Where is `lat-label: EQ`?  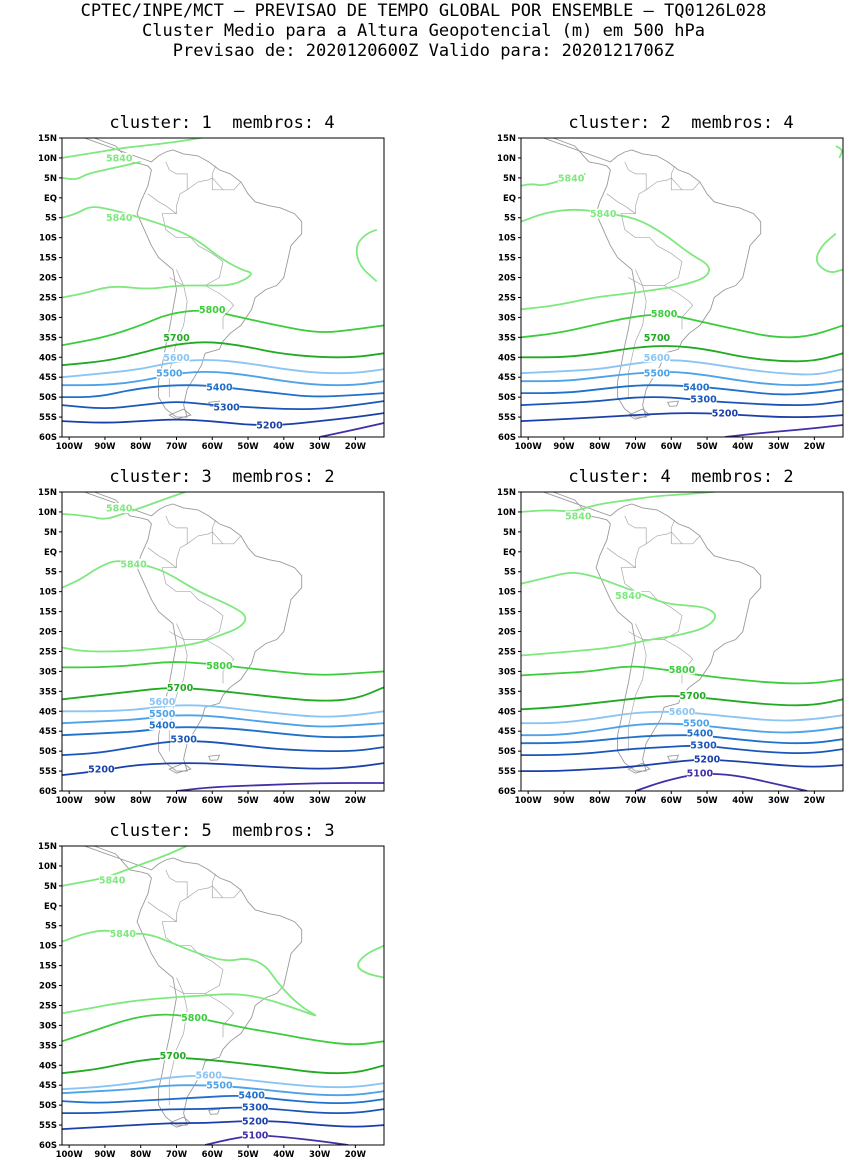
lat-label: EQ is located at coordinates (509, 199).